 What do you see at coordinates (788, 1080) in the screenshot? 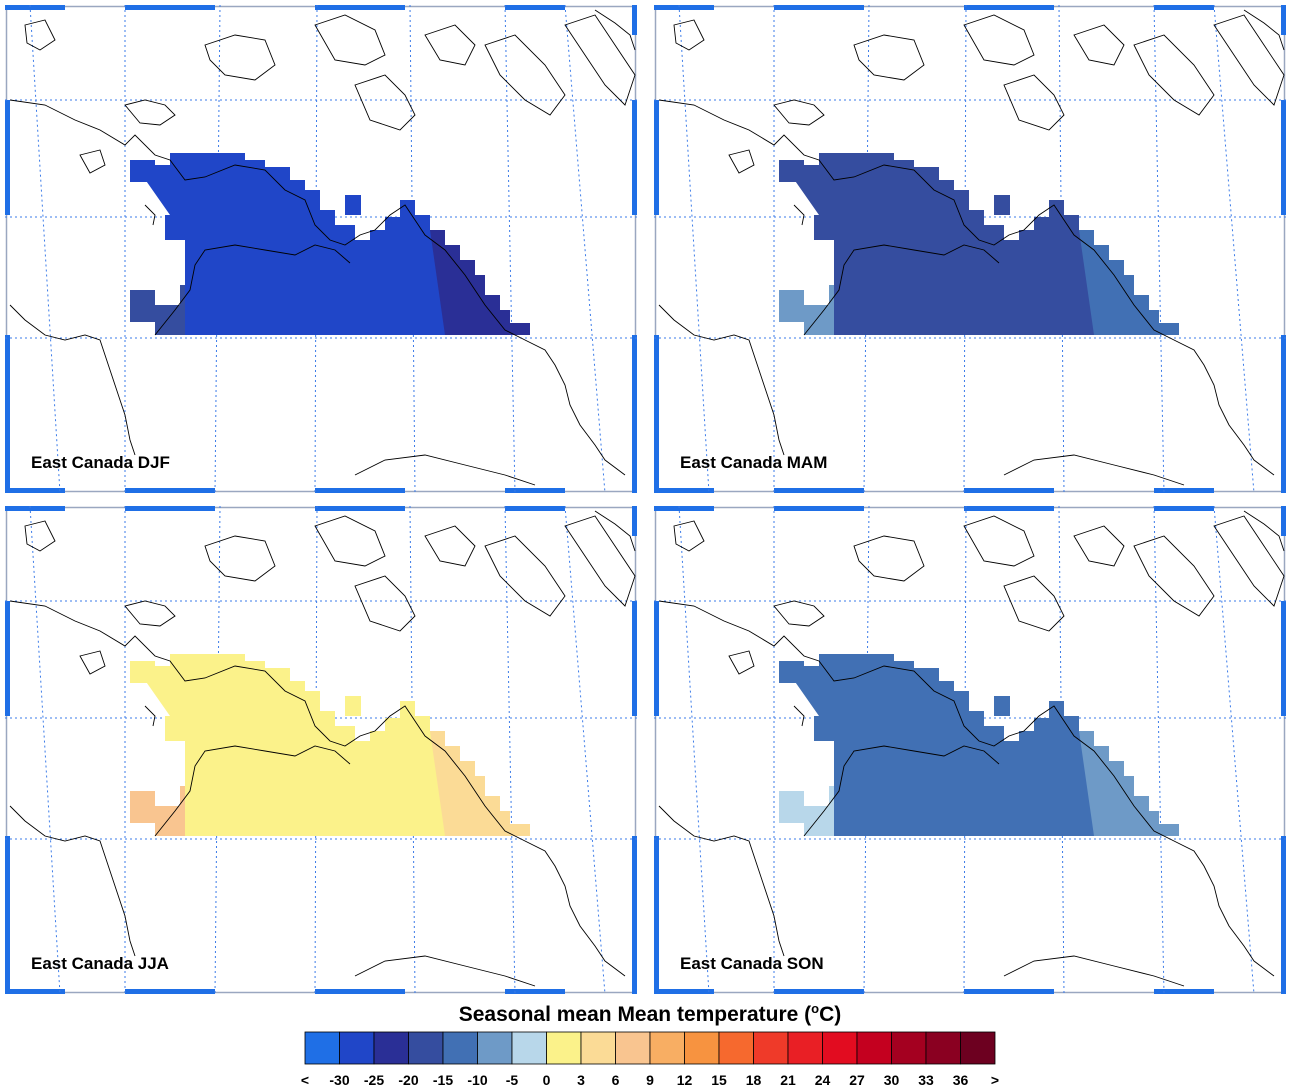
I see `colorbar-tick-label: 21` at bounding box center [788, 1080].